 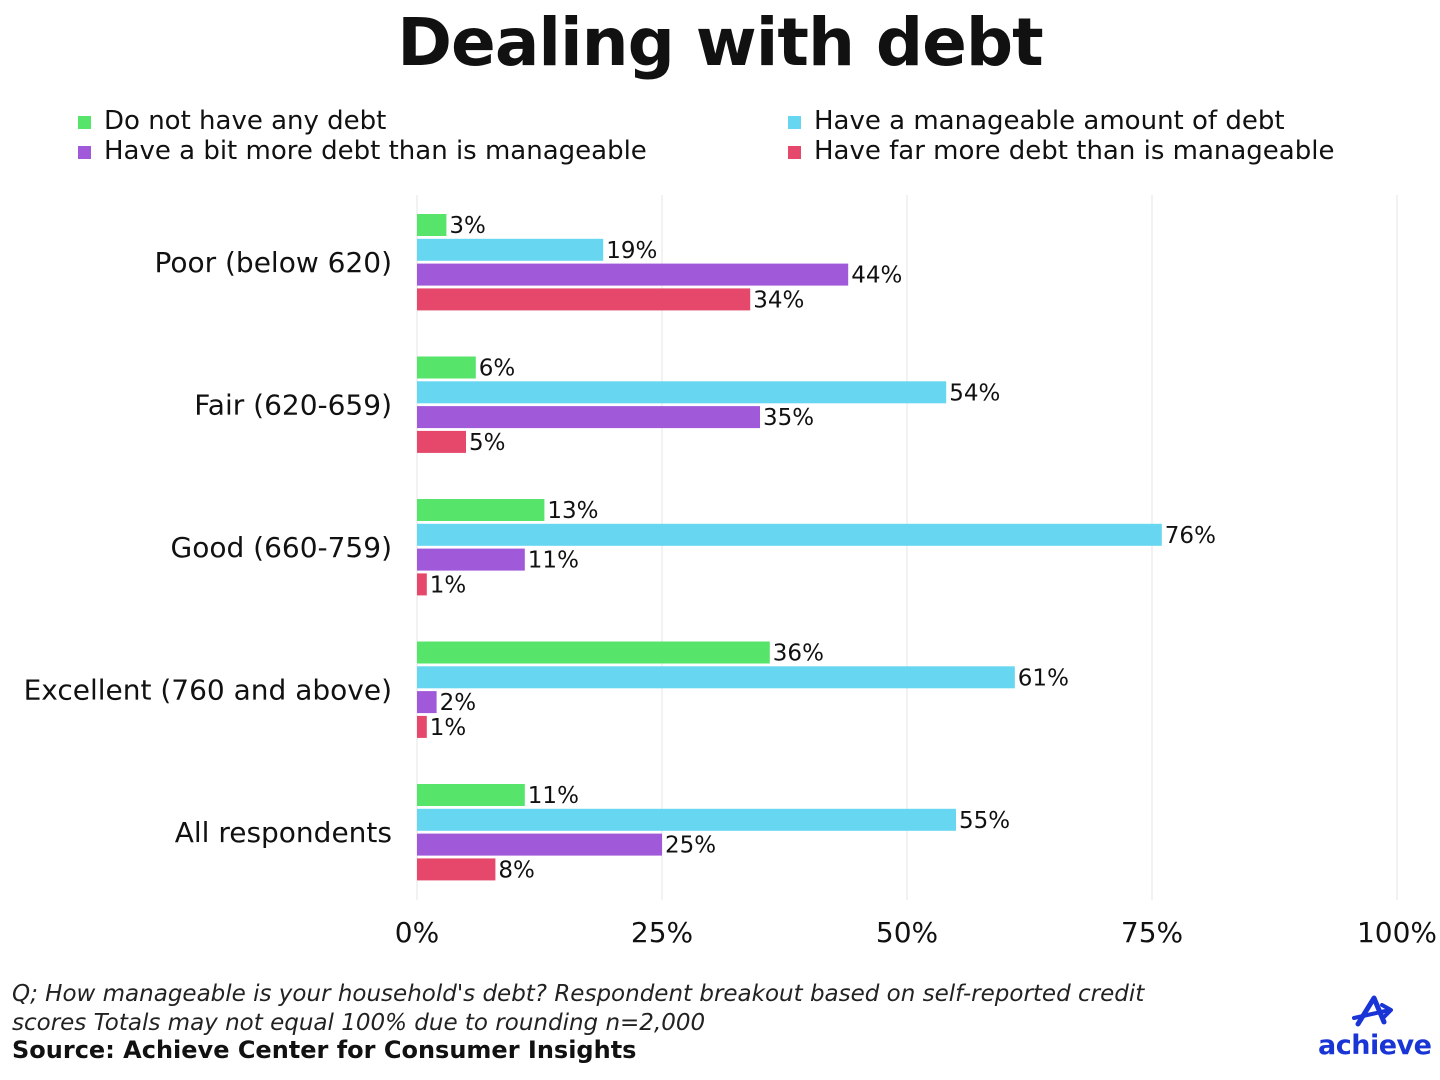 What do you see at coordinates (778, 300) in the screenshot?
I see `data-label: 34%` at bounding box center [778, 300].